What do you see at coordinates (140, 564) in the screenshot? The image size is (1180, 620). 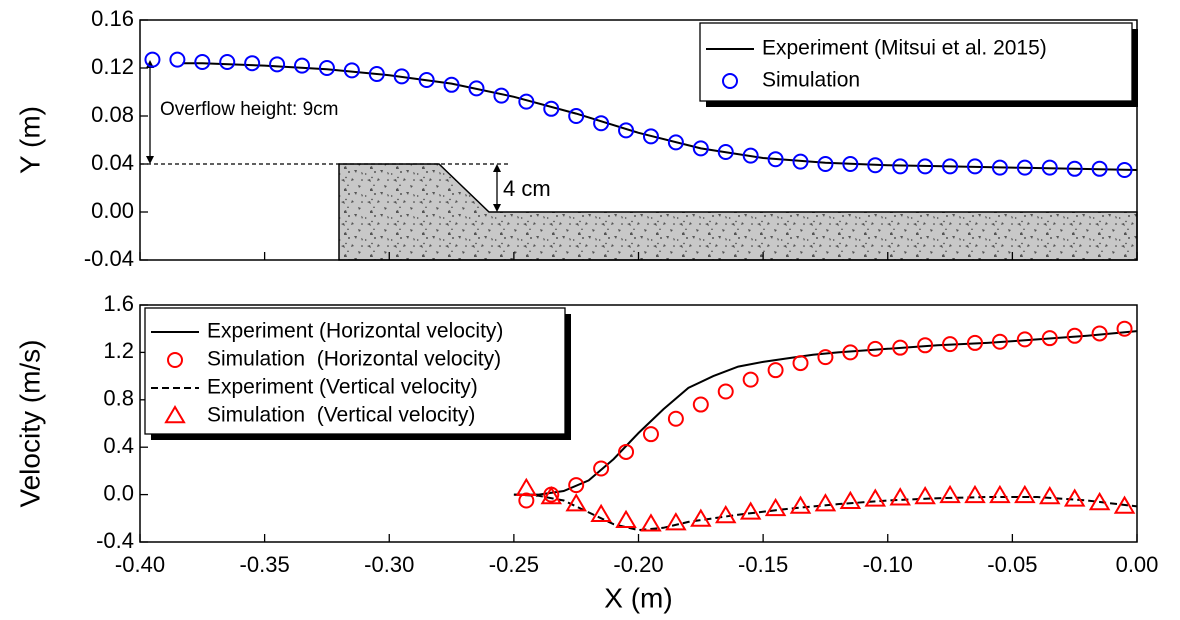 I see `x-tick-label: -0.40` at bounding box center [140, 564].